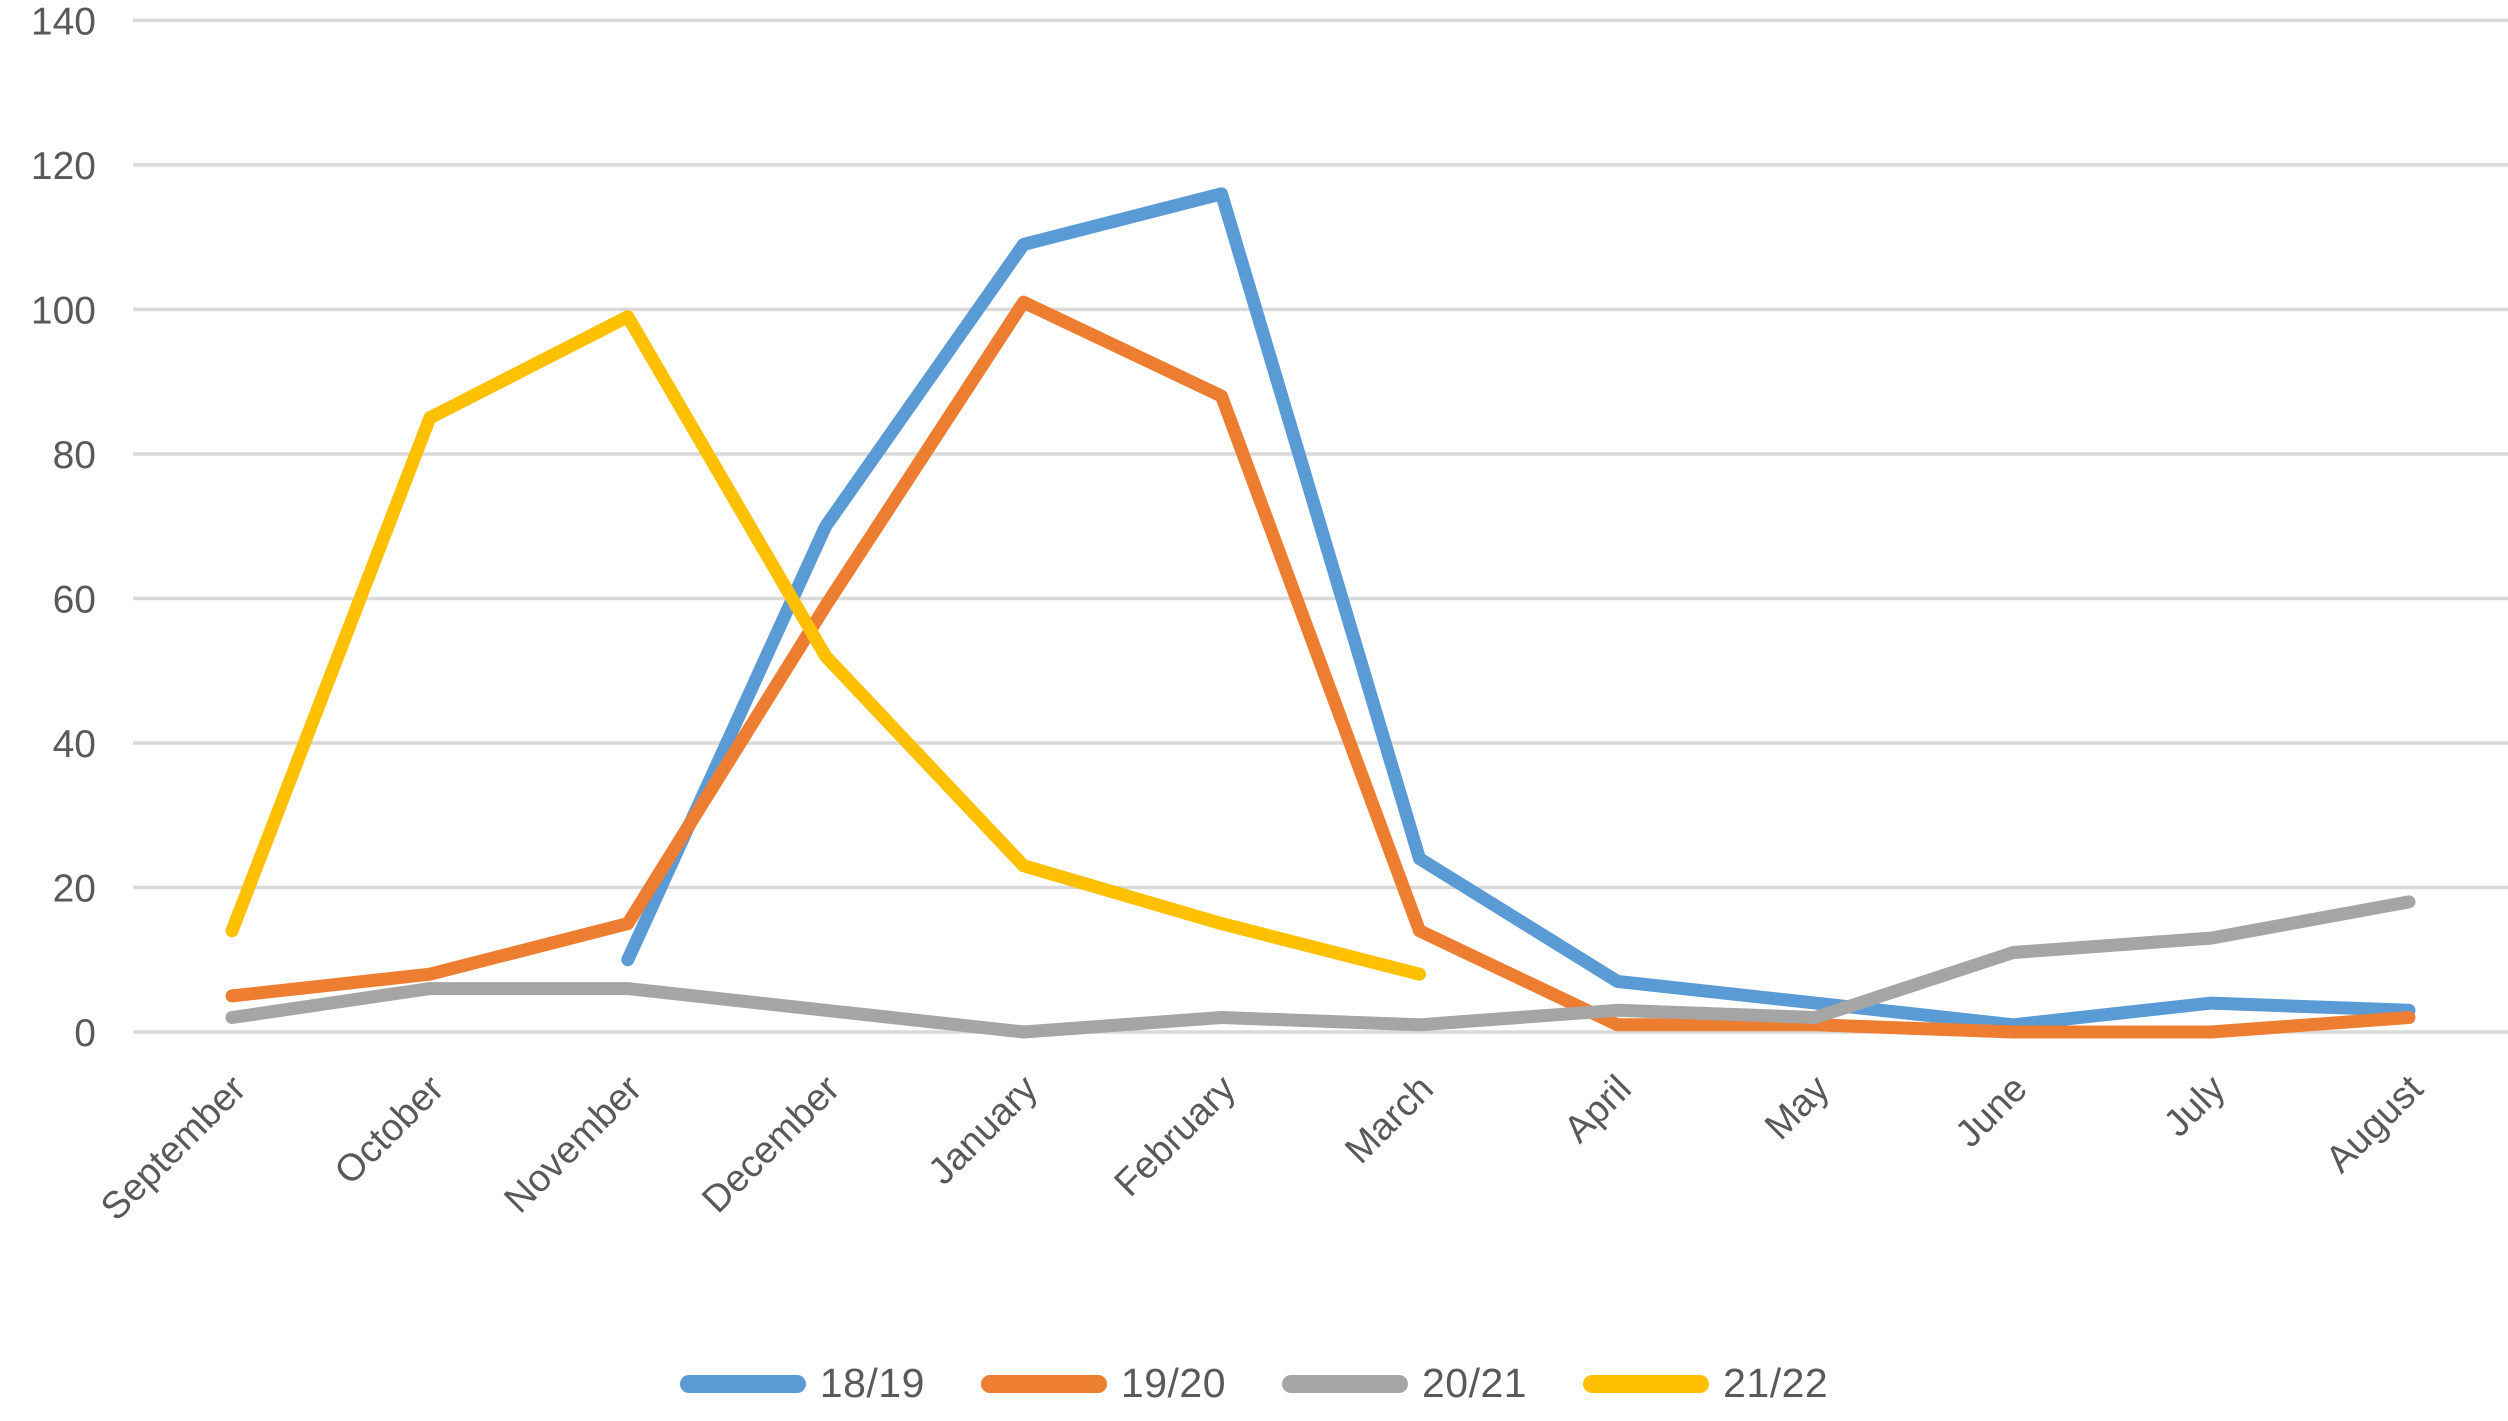  I want to click on legend-label: 18/19, so click(872, 1383).